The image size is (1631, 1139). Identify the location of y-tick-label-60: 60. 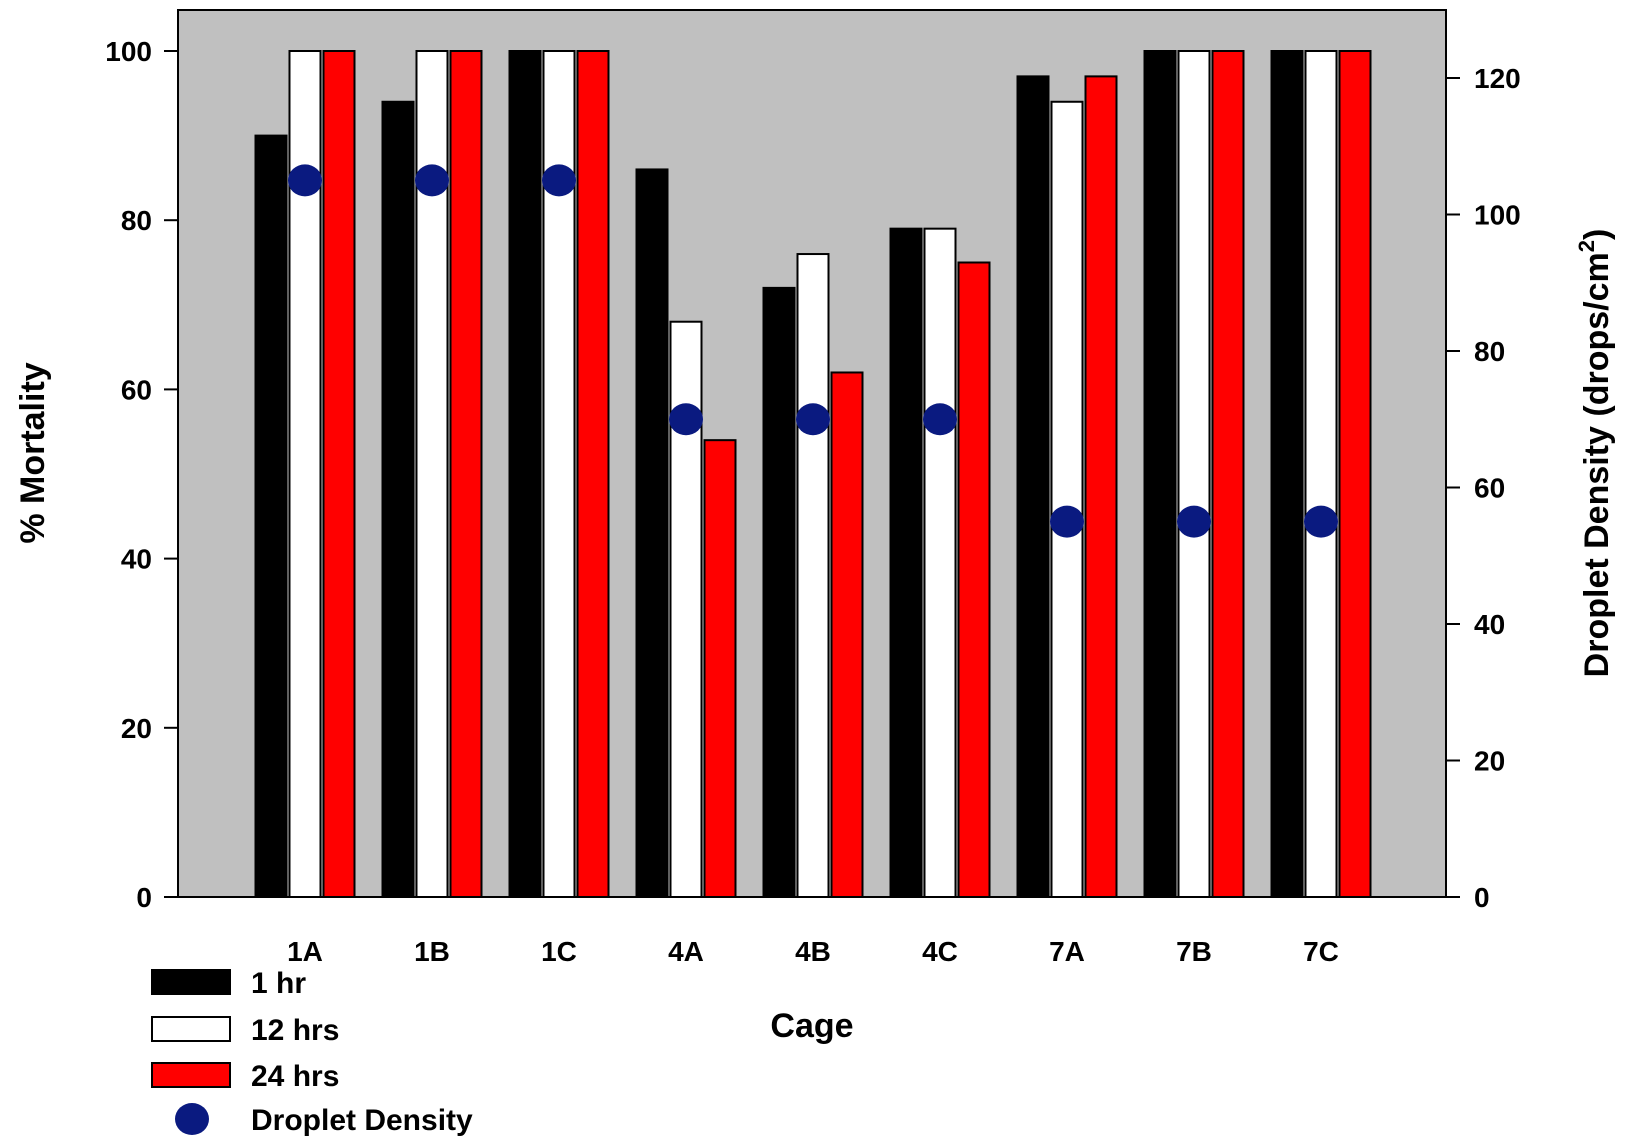
(136, 389).